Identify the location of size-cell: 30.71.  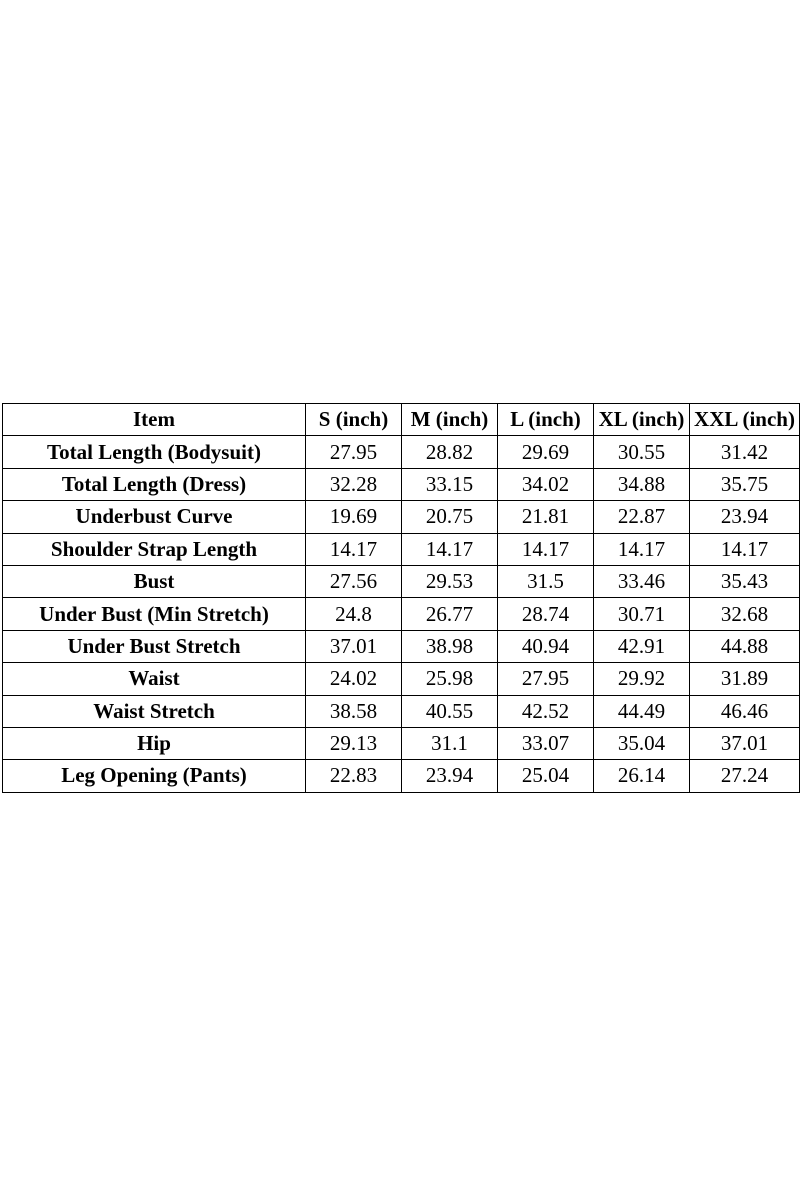
(641, 614).